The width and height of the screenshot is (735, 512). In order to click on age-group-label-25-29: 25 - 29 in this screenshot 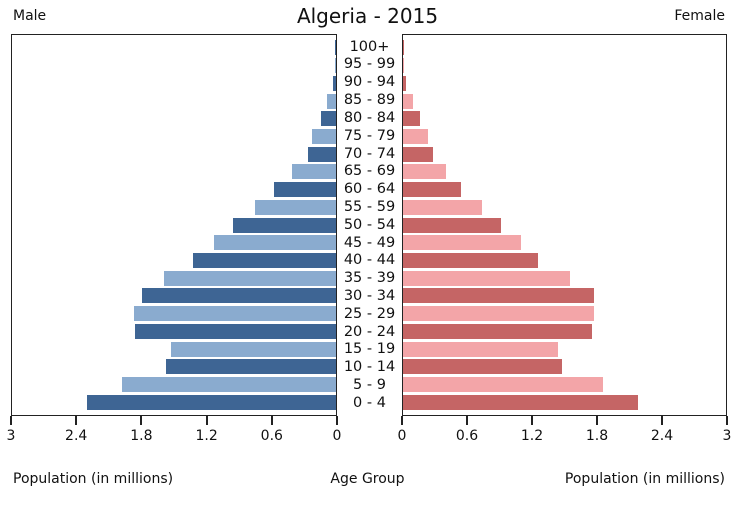, I will do `click(369, 313)`.